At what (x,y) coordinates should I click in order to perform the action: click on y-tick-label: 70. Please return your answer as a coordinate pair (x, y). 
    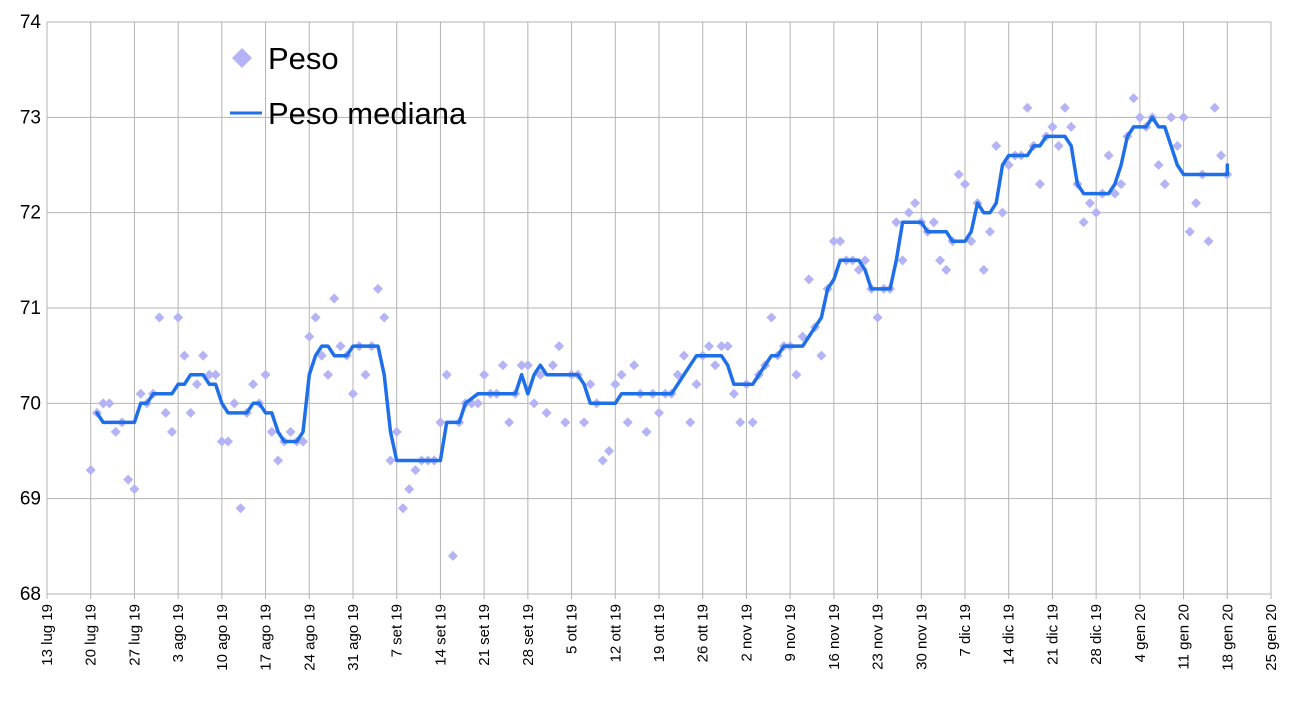
    Looking at the image, I should click on (30, 403).